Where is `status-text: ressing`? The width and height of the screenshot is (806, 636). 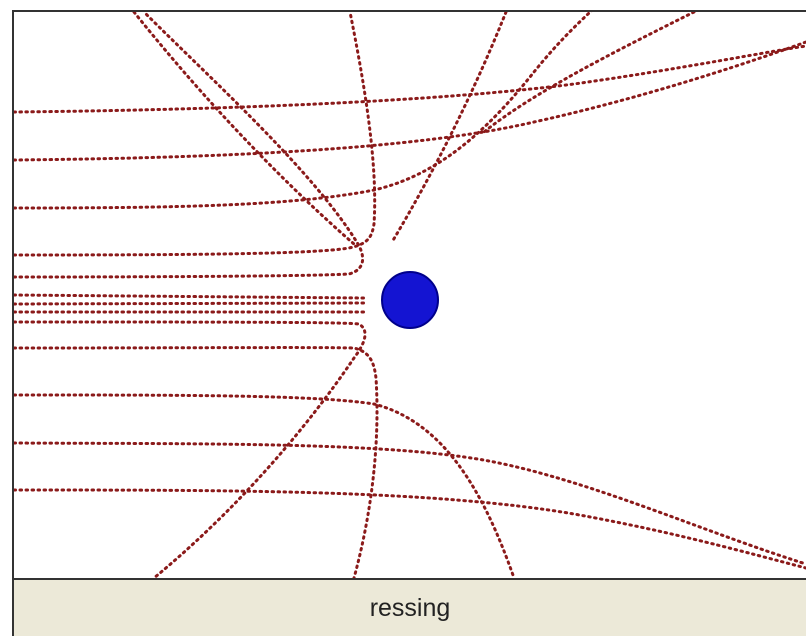
status-text: ressing is located at coordinates (410, 607).